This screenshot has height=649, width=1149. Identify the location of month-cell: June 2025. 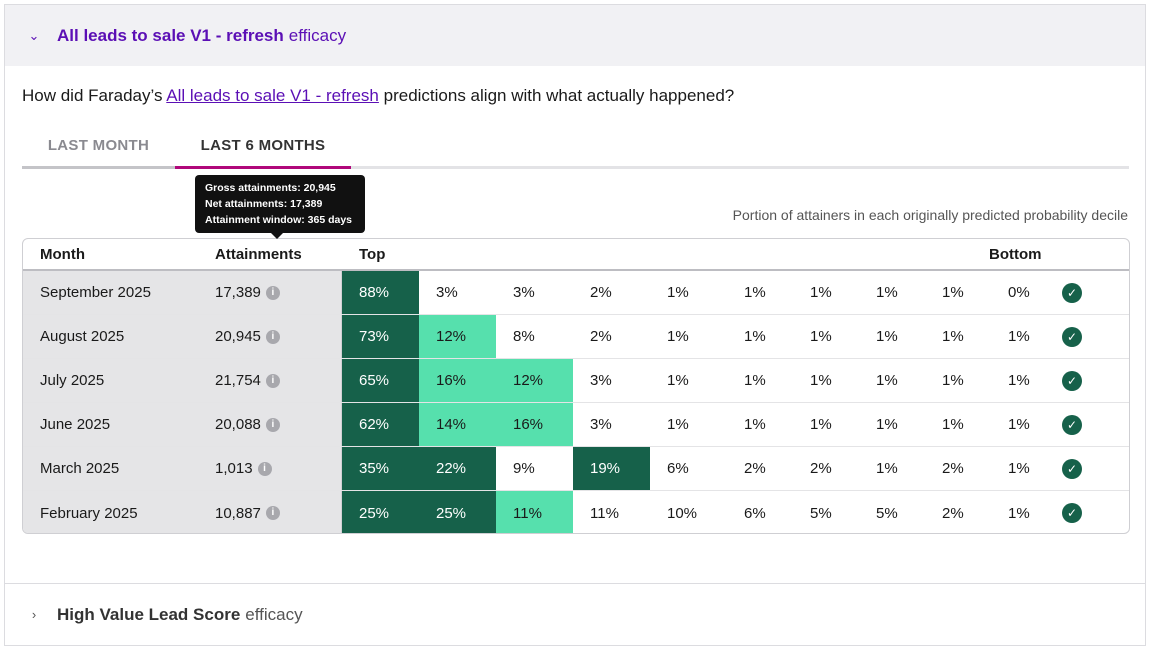
(112, 424).